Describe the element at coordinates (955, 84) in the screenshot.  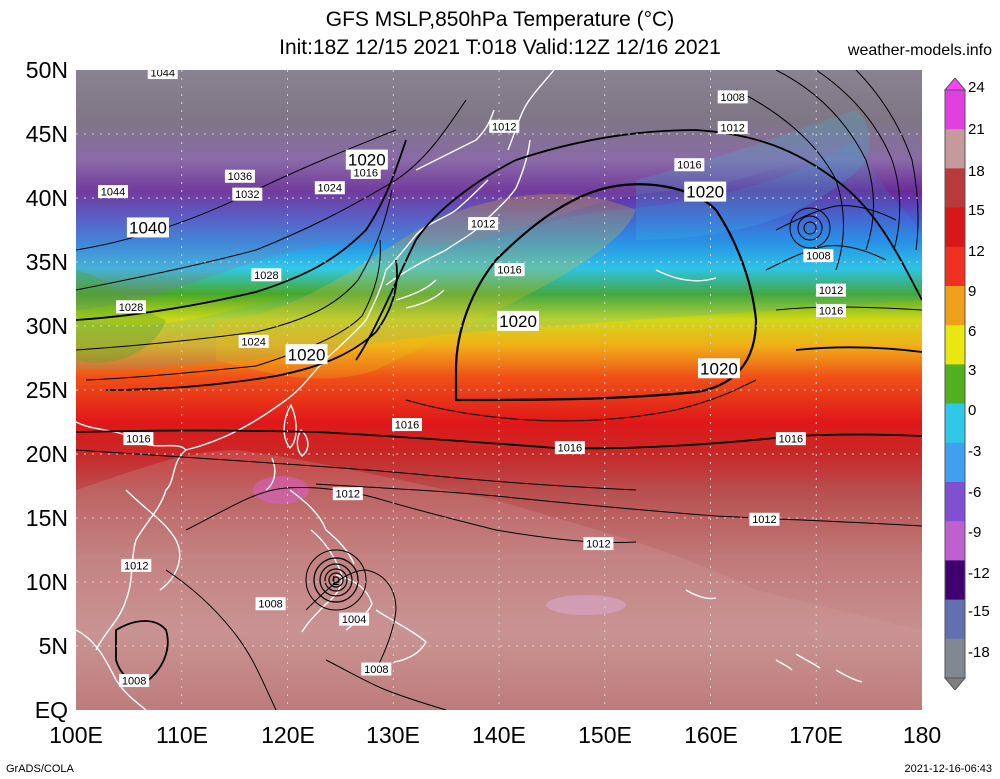
I see `colorbar-top-arrow` at that location.